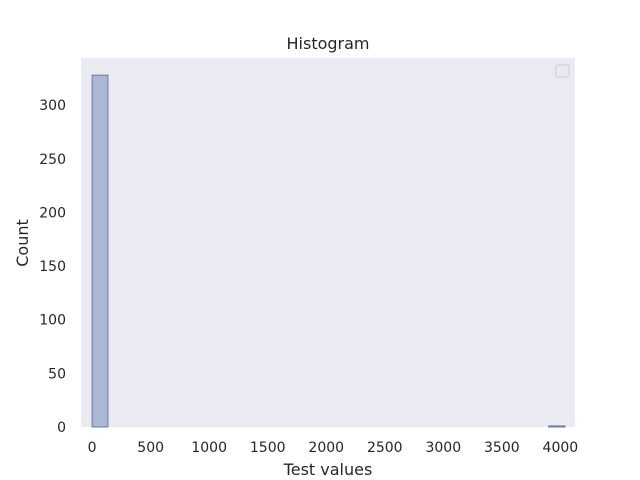 The height and width of the screenshot is (480, 640). I want to click on x-axis-ticks: 0 500 1000 1500 2000 2500 3000 3500 4000, so click(333, 448).